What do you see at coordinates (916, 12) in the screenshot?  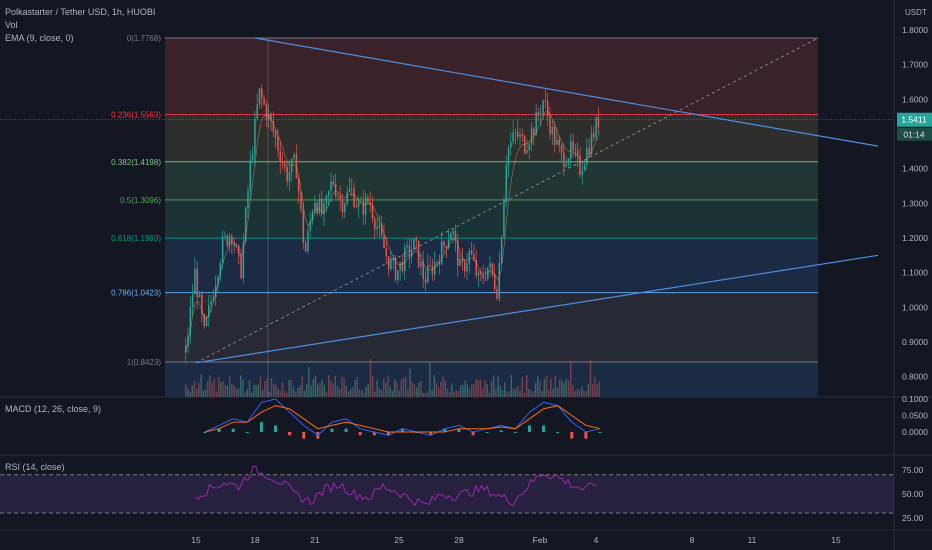 I see `currency-label: USDT` at bounding box center [916, 12].